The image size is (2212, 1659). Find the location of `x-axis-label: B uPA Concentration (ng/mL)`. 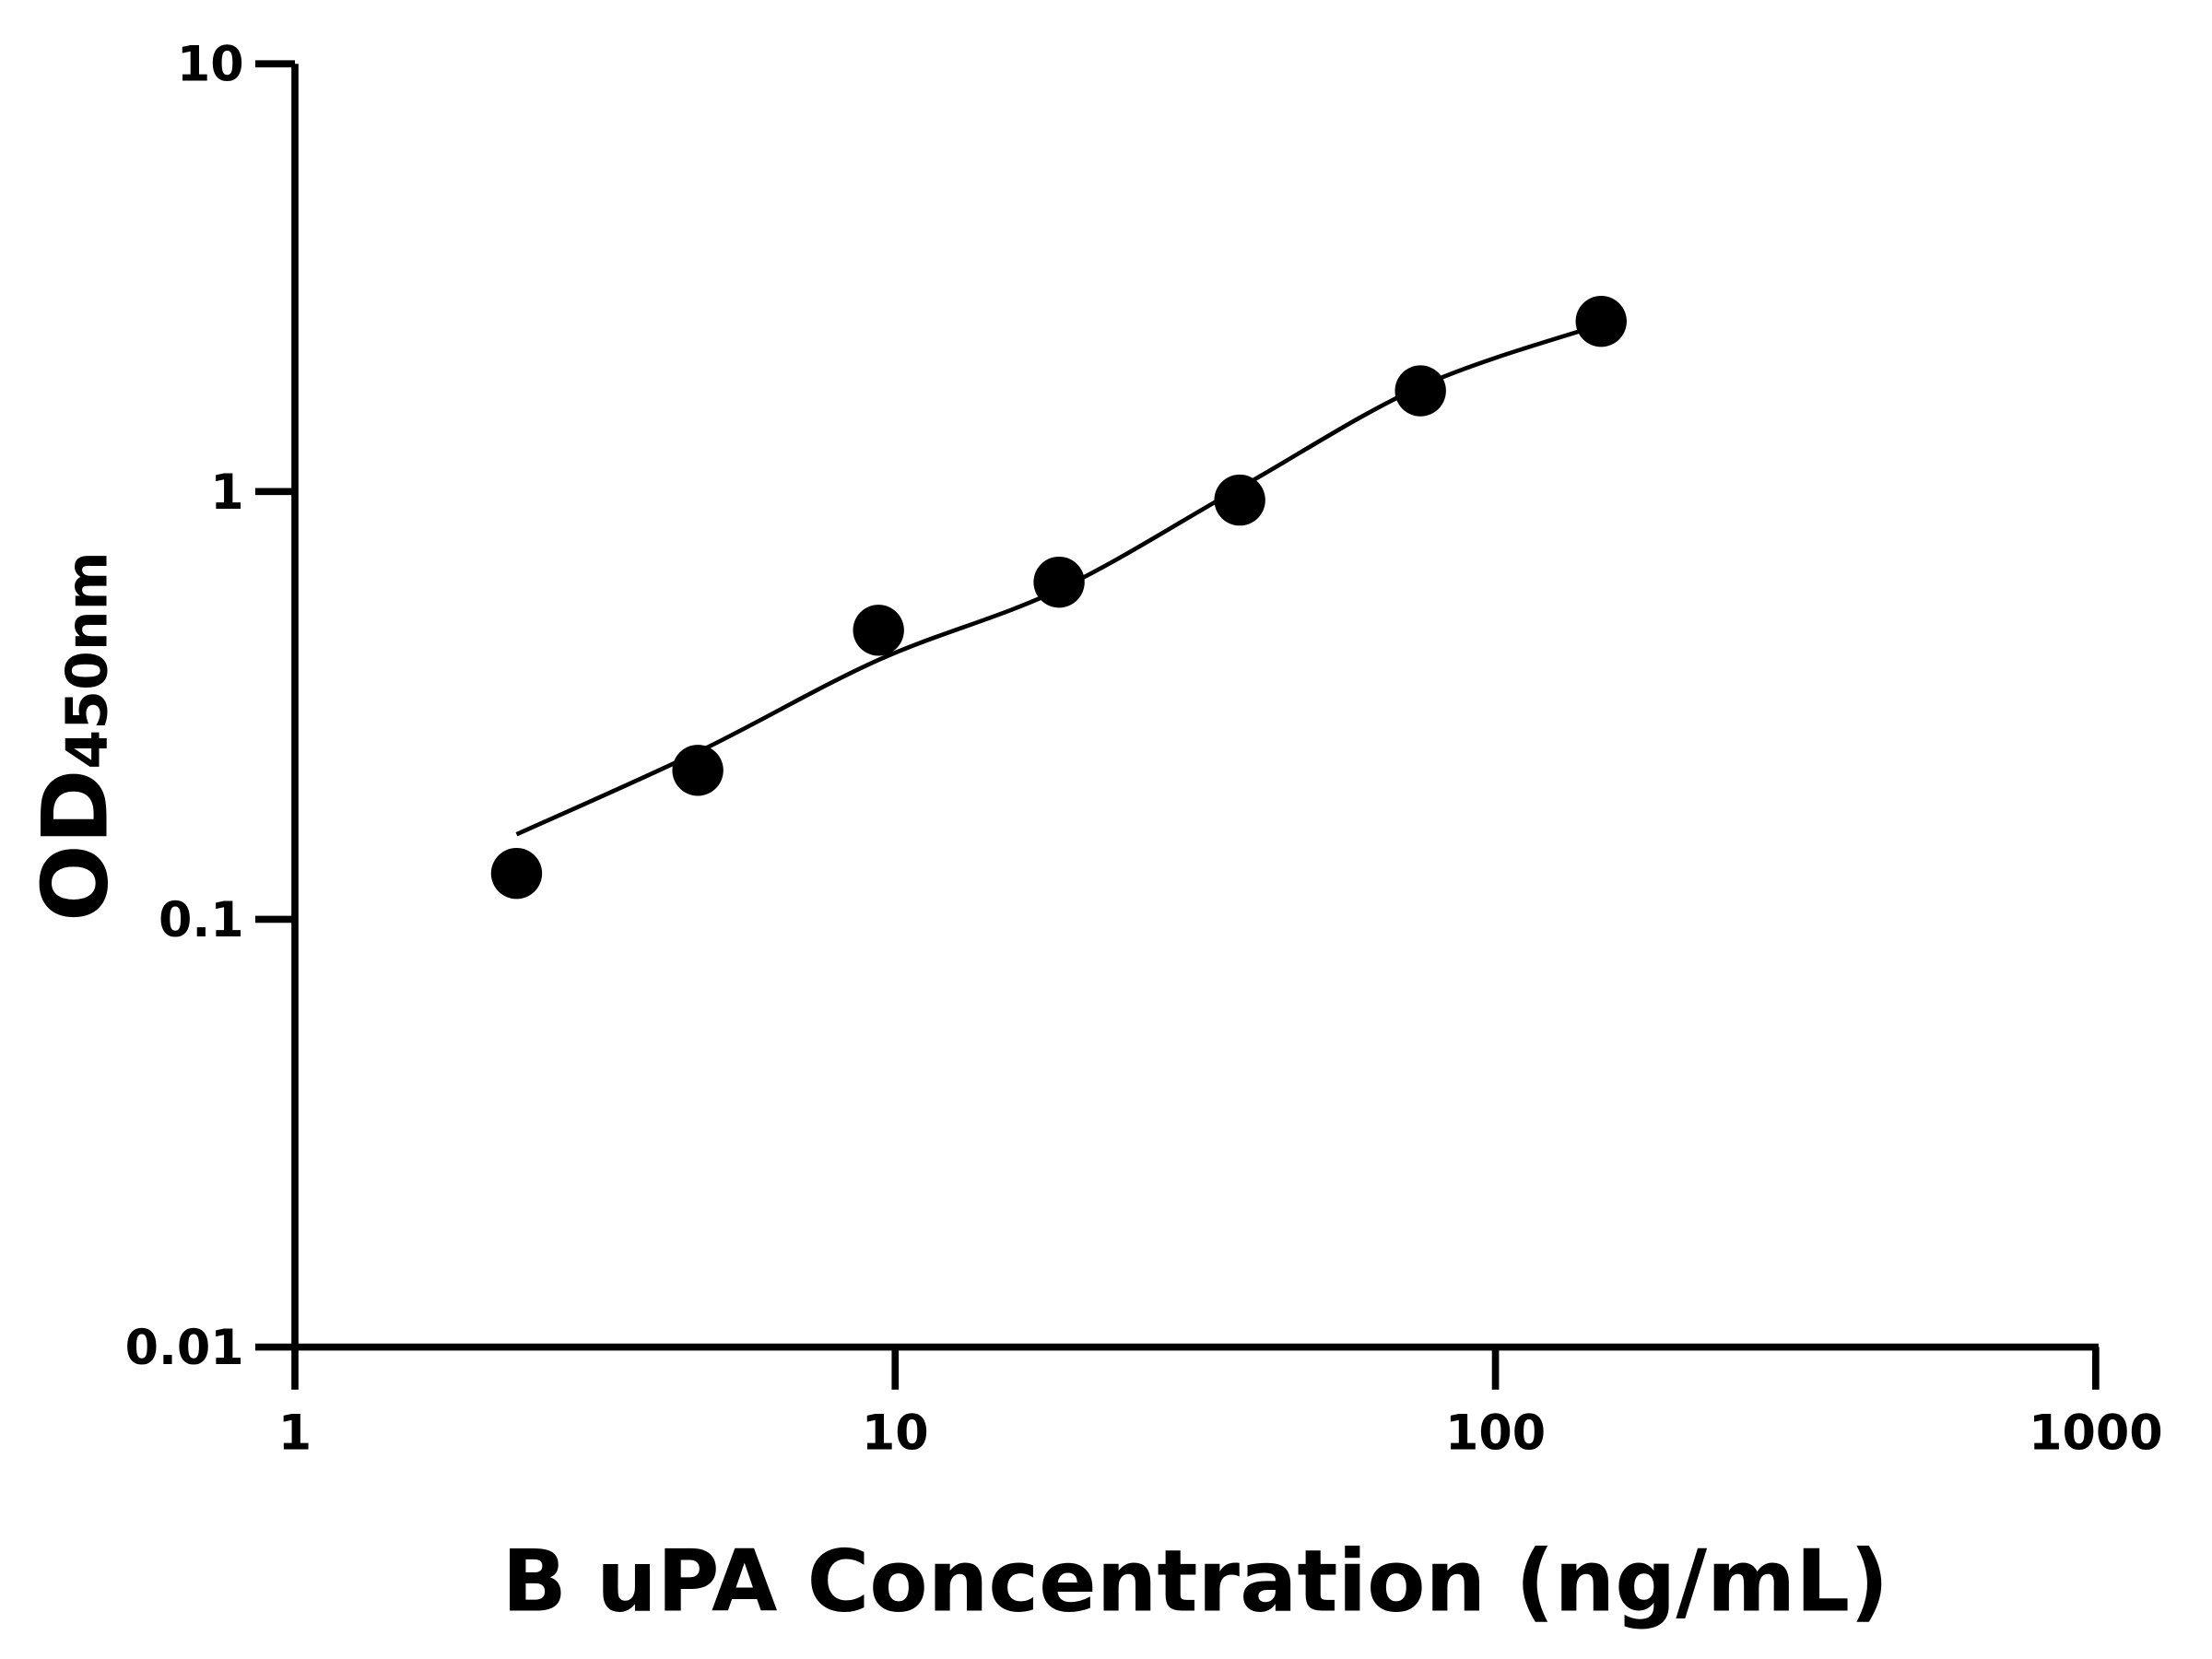

x-axis-label: B uPA Concentration (ng/mL) is located at coordinates (1195, 1581).